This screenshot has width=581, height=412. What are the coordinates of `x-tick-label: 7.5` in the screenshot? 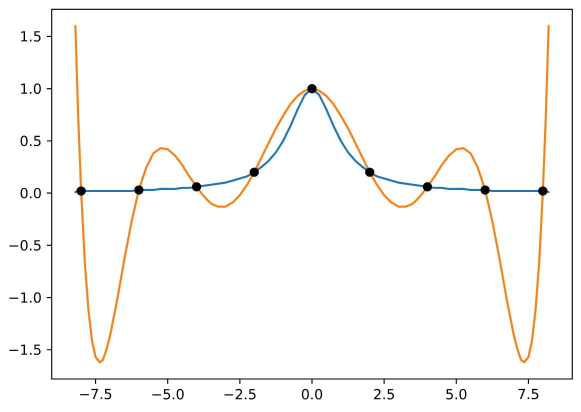 It's located at (528, 394).